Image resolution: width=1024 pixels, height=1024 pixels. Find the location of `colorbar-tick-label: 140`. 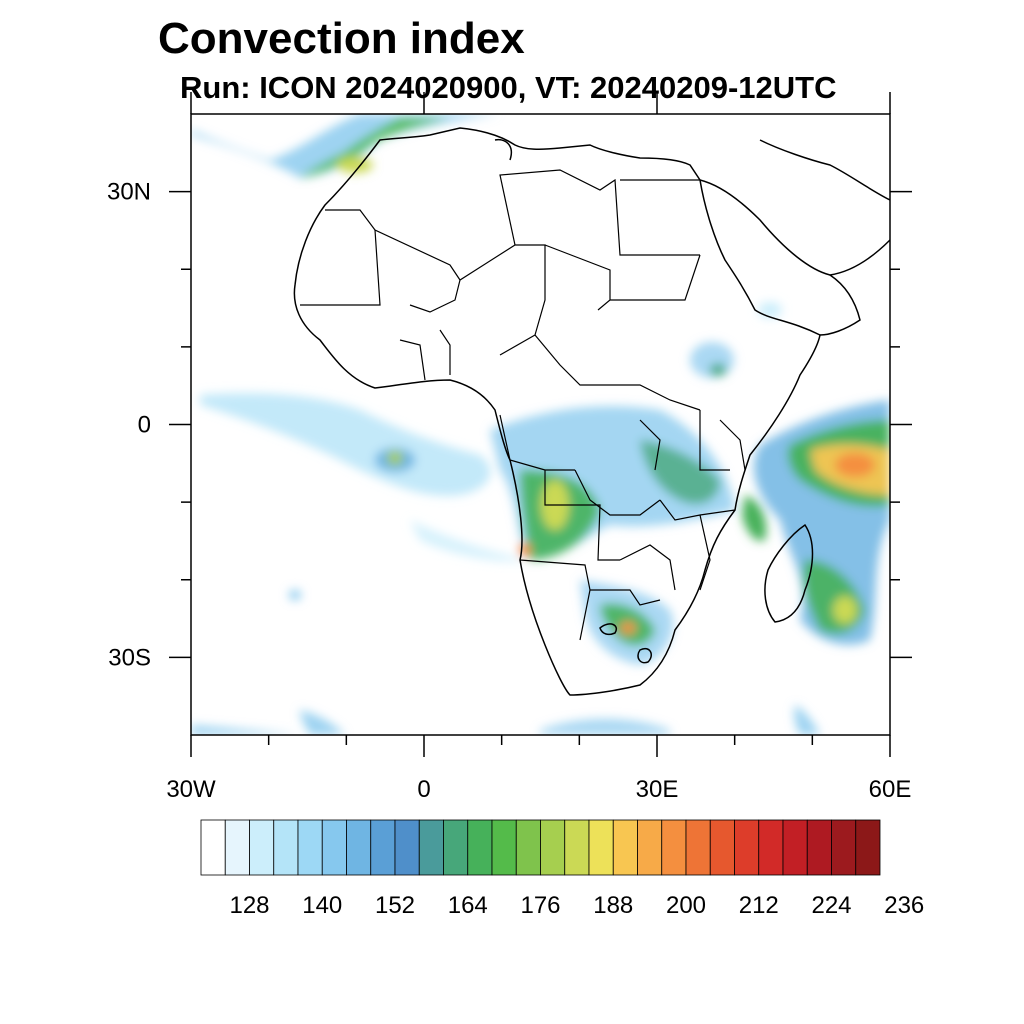

colorbar-tick-label: 140 is located at coordinates (322, 905).